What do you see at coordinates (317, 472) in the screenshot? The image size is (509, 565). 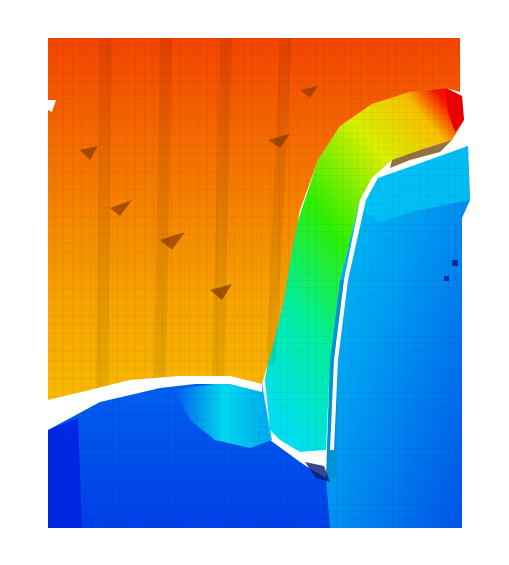 I see `shadow-notch` at bounding box center [317, 472].